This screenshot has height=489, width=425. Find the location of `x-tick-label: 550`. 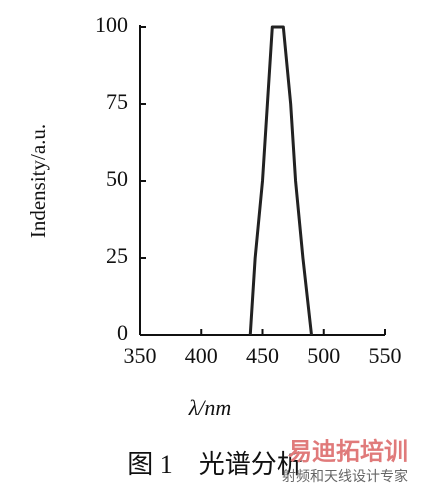

x-tick-label: 550 is located at coordinates (385, 355).